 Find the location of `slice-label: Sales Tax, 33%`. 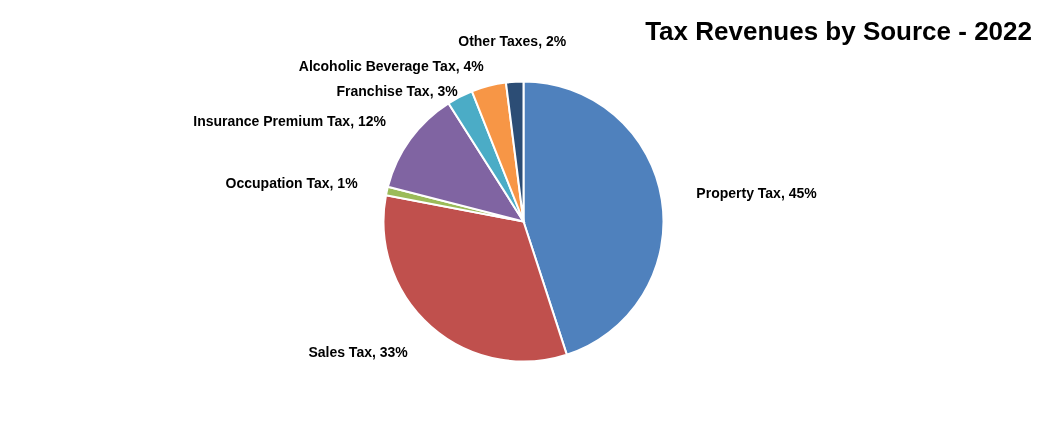

slice-label: Sales Tax, 33% is located at coordinates (358, 351).